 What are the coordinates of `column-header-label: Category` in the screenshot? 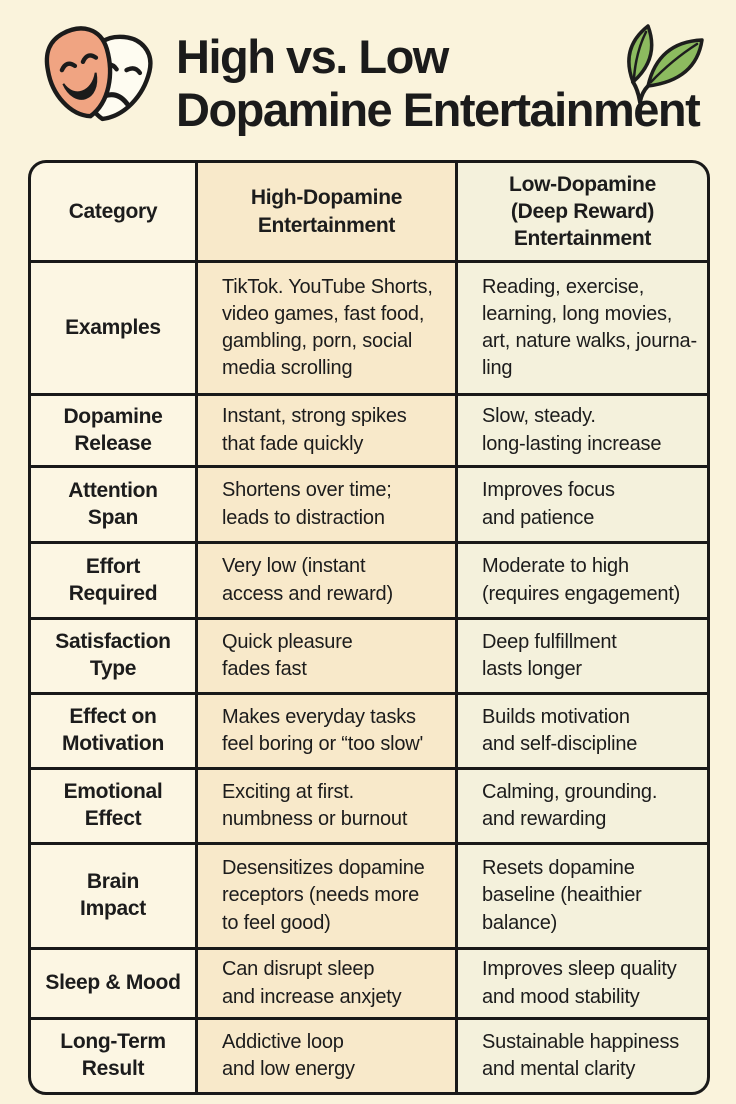 It's located at (113, 211).